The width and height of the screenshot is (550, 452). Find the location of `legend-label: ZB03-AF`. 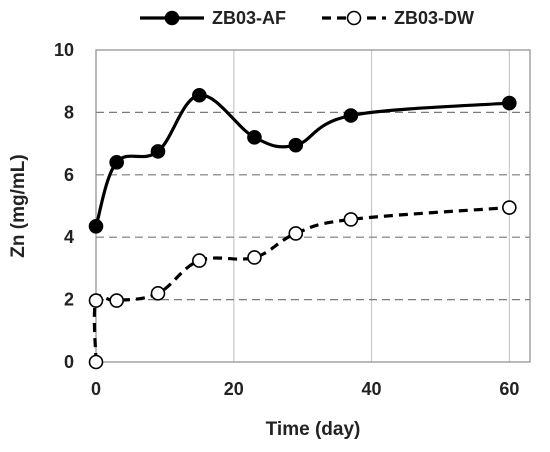

legend-label: ZB03-AF is located at coordinates (249, 18).